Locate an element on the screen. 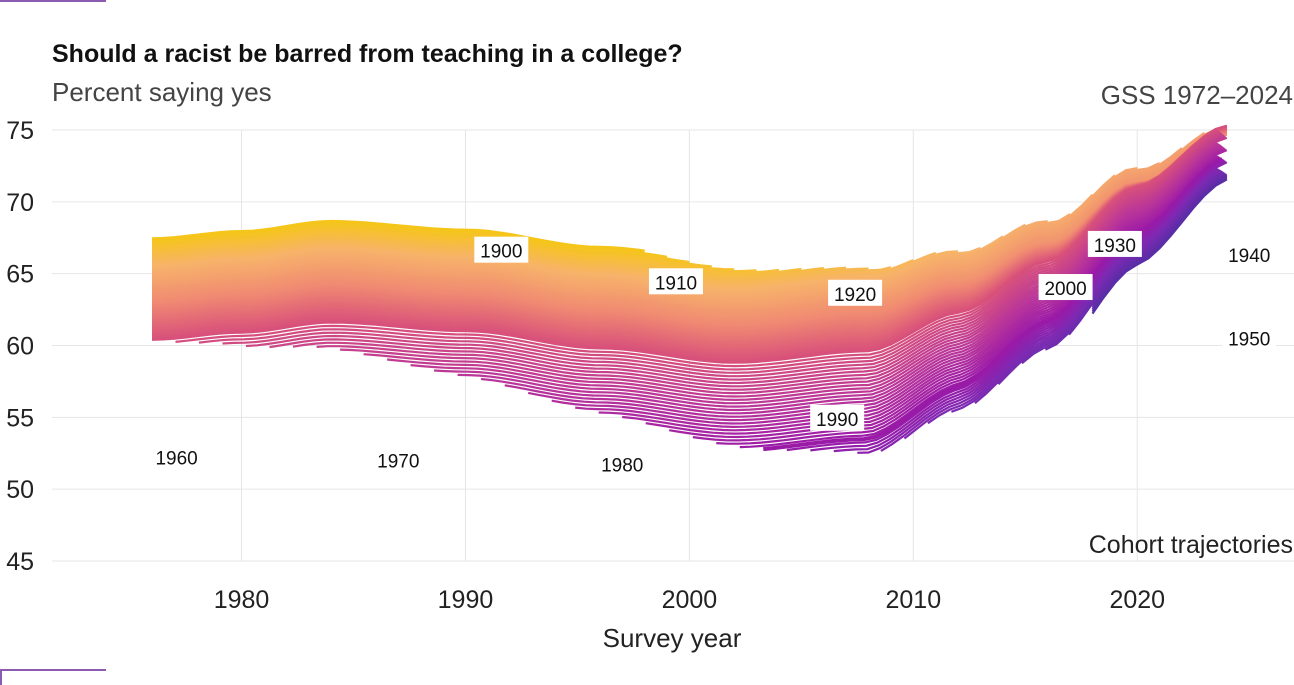 This screenshot has height=685, width=1294. y-tick-label: 75 is located at coordinates (20, 131).